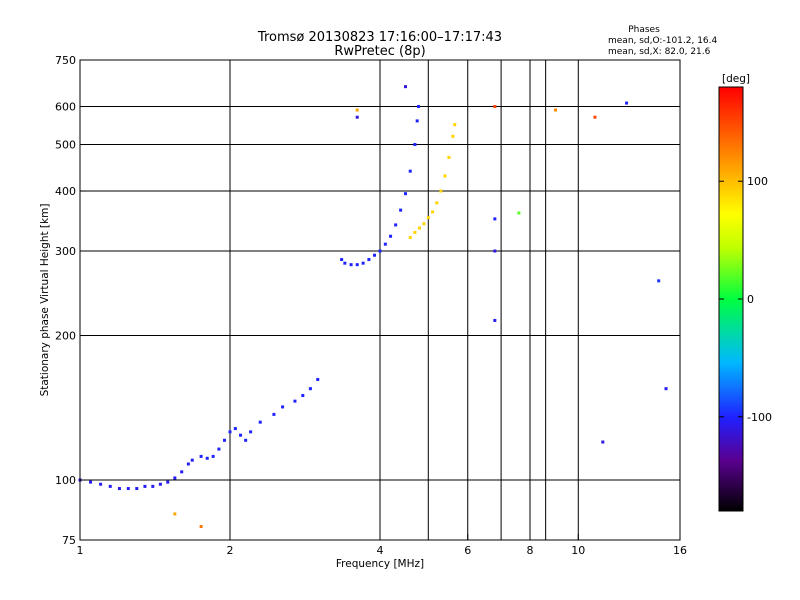 The height and width of the screenshot is (600, 800). What do you see at coordinates (659, 52) in the screenshot?
I see `phases-mean-x: mean, sd,X: 82.0, 21.6` at bounding box center [659, 52].